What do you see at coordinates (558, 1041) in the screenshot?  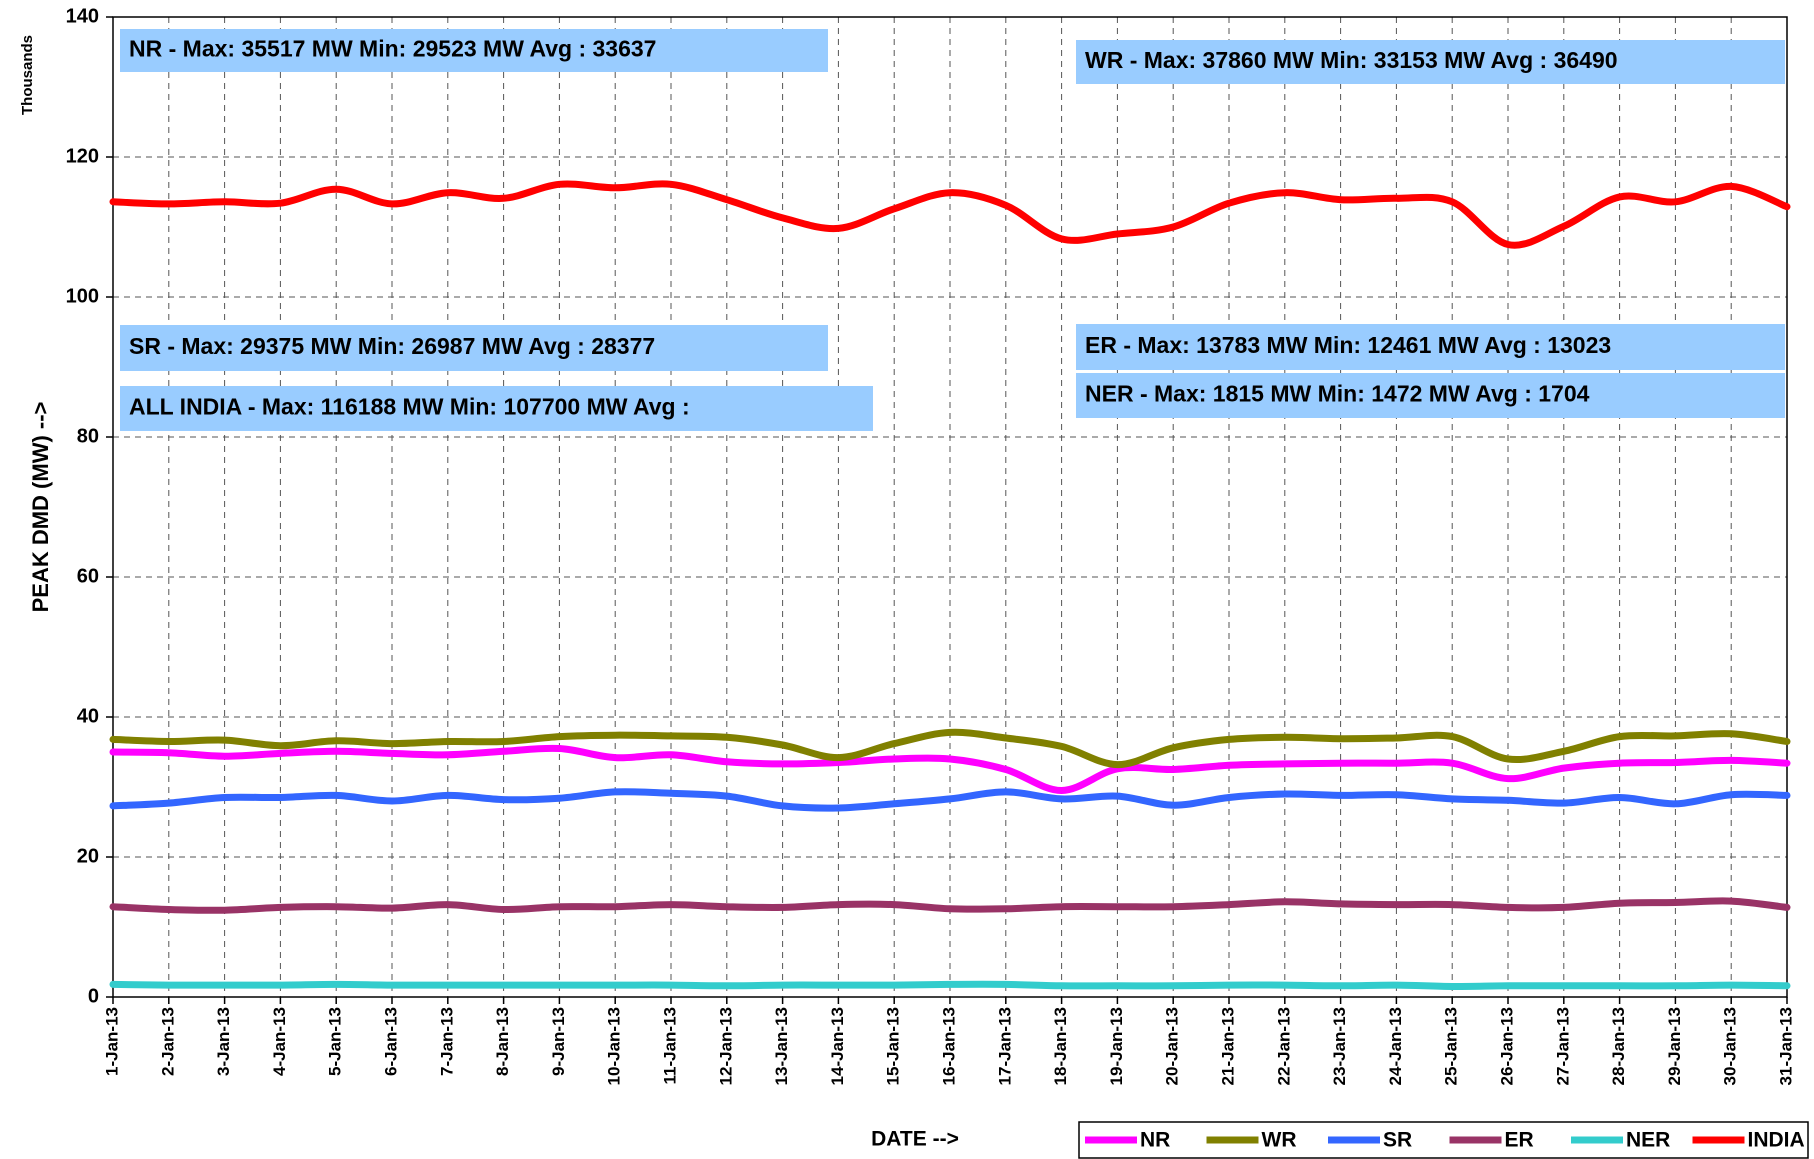 I see `x-tick-label: 9-Jan-13` at bounding box center [558, 1041].